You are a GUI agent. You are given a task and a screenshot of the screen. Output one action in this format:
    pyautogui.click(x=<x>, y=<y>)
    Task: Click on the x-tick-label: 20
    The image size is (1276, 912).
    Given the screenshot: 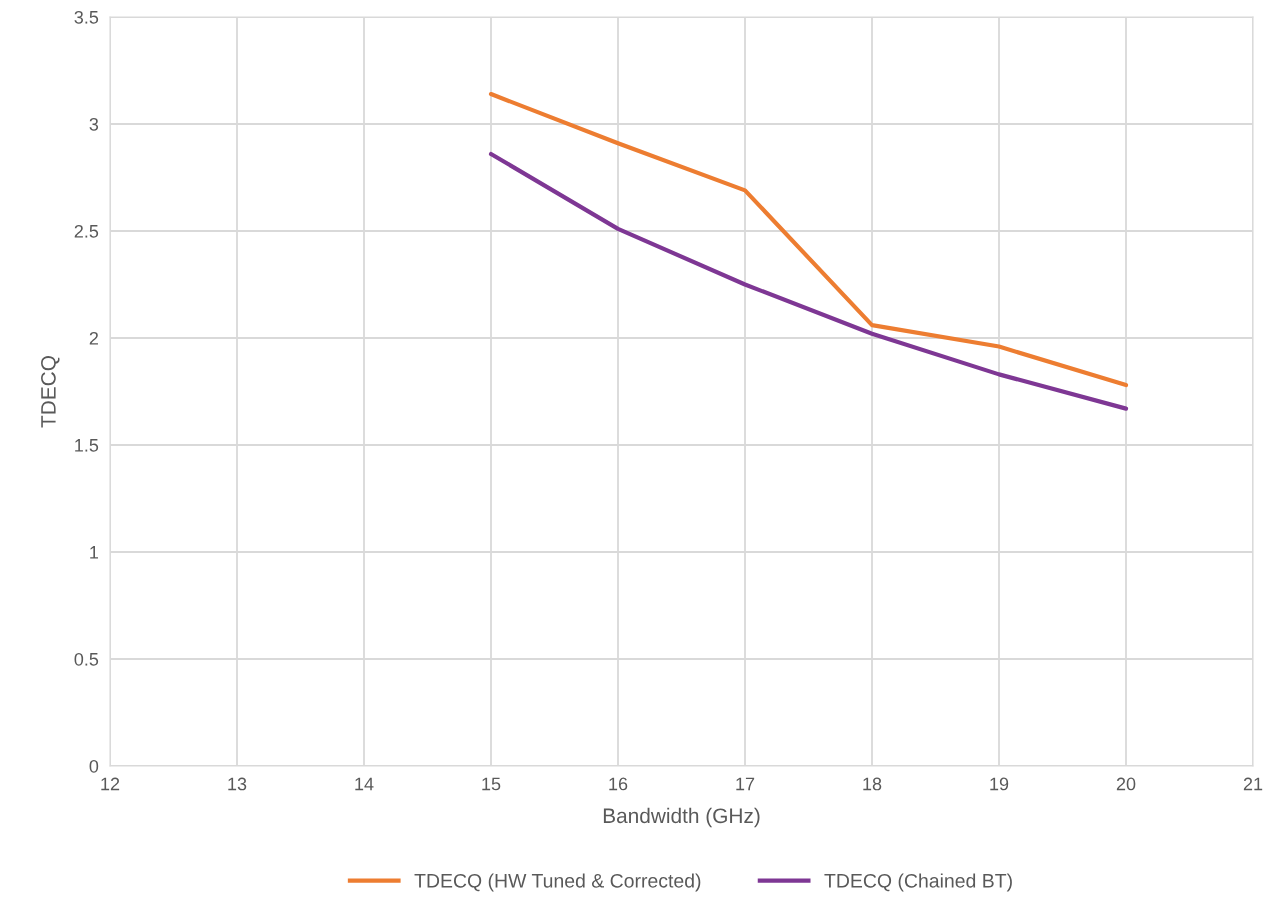 What is the action you would take?
    pyautogui.click(x=1126, y=784)
    